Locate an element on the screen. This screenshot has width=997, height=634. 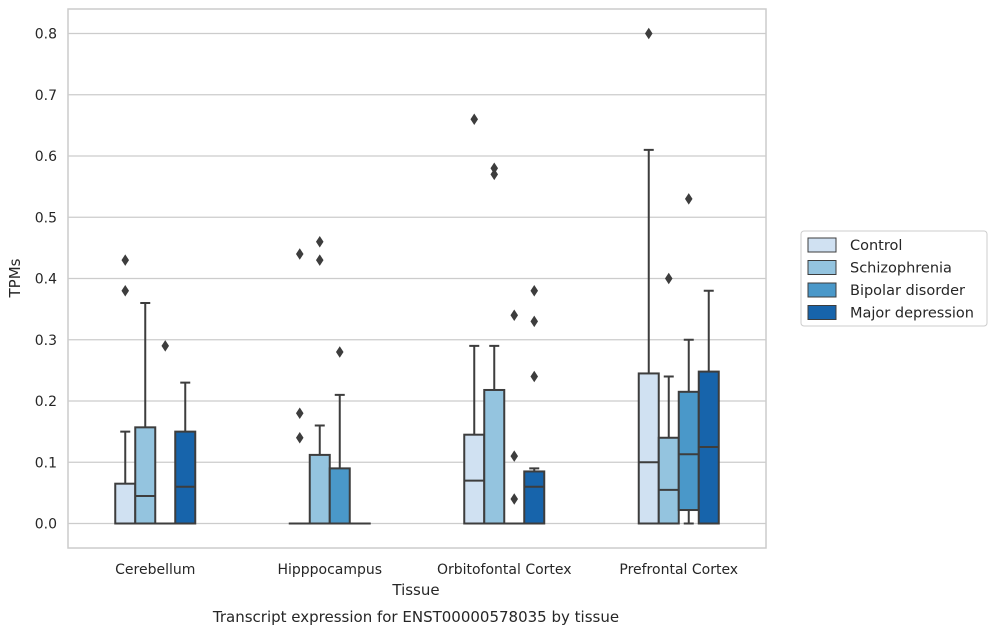
x-tick-label: Hipppocampus is located at coordinates (329, 570).